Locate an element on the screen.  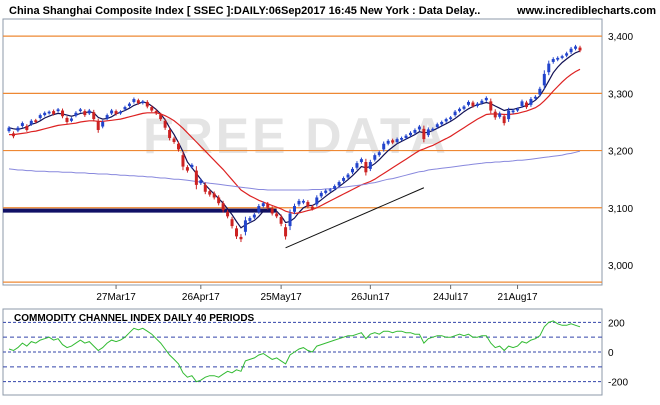
y-tick-label: 3,000 is located at coordinates (620, 266).